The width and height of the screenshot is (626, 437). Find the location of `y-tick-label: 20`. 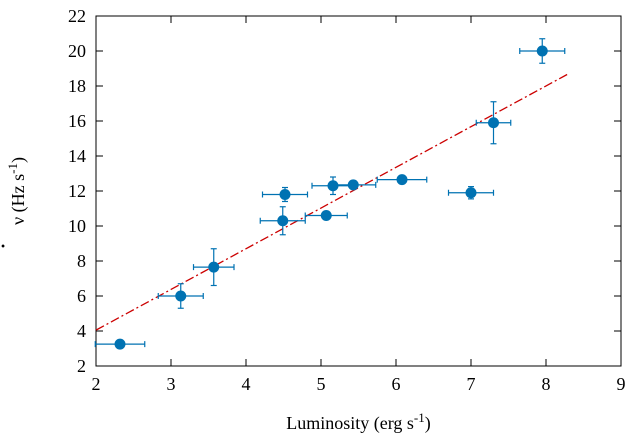

y-tick-label: 20 is located at coordinates (77, 51).